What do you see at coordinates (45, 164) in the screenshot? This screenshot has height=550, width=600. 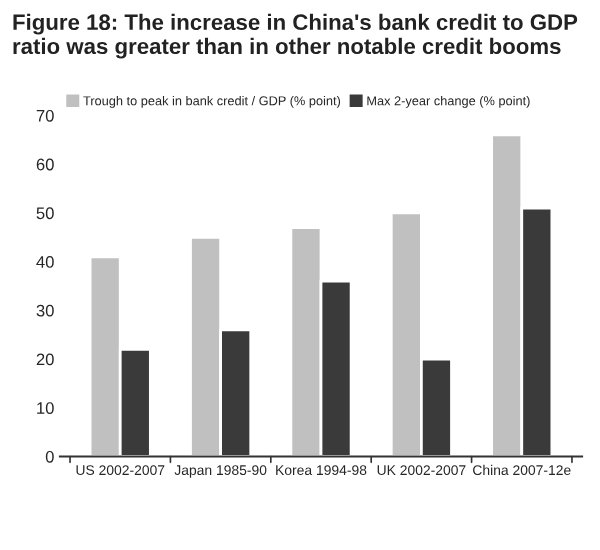 I see `y-tick-label: 60` at bounding box center [45, 164].